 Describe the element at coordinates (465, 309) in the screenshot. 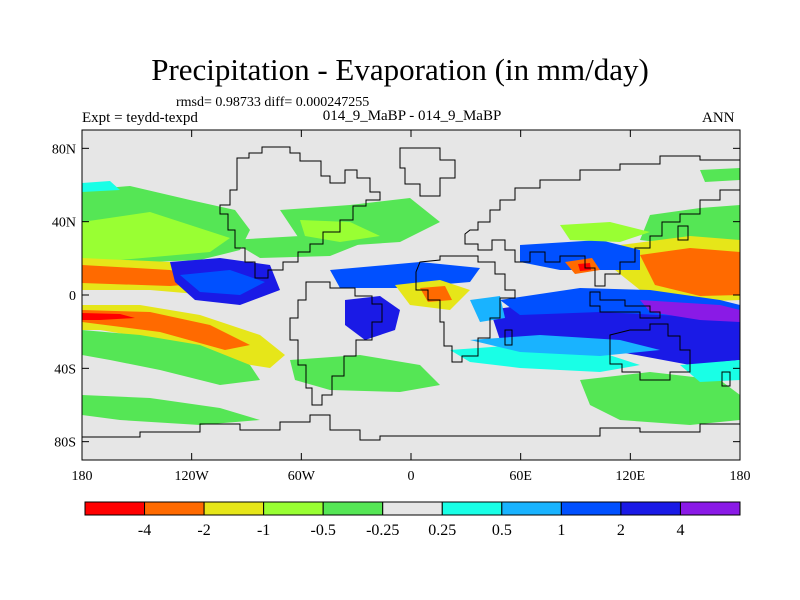

I see `coastline-africa` at that location.